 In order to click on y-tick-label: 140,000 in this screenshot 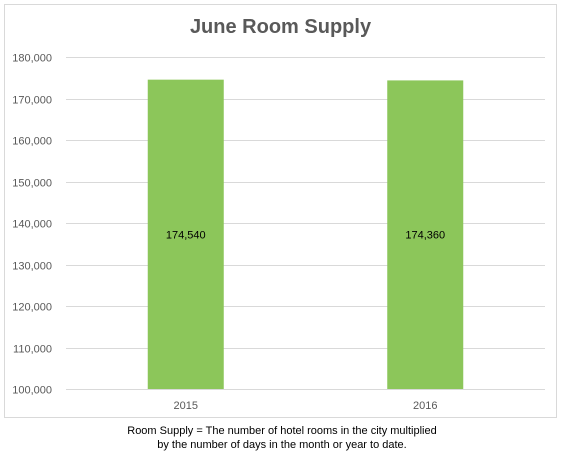, I will do `click(32, 225)`.